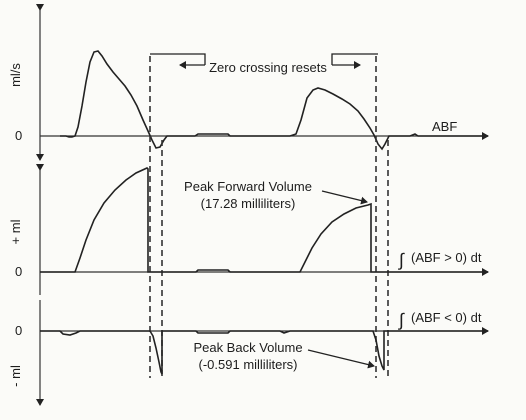  Describe the element at coordinates (15, 231) in the screenshot. I see `forward-y-unit: + ml` at that location.